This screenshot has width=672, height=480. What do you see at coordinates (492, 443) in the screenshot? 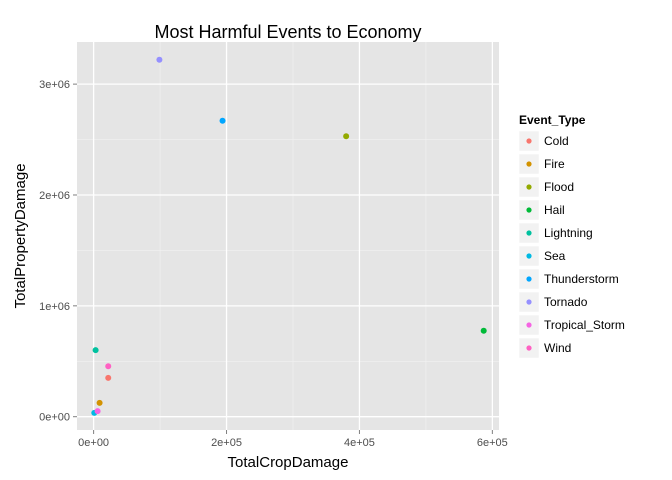
I see `x-tick-label: 6e+05` at bounding box center [492, 443].